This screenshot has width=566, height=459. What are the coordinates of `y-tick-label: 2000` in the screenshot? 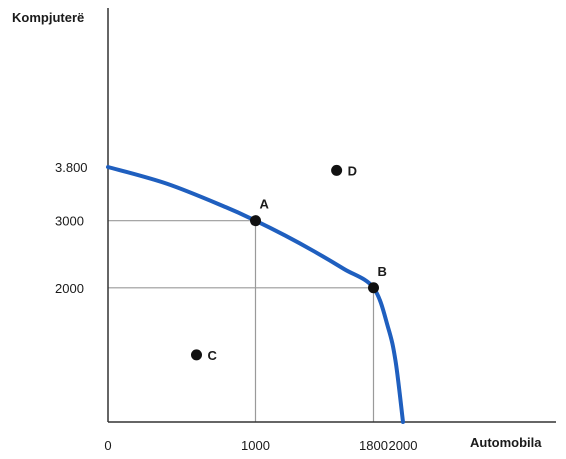 It's located at (69, 288).